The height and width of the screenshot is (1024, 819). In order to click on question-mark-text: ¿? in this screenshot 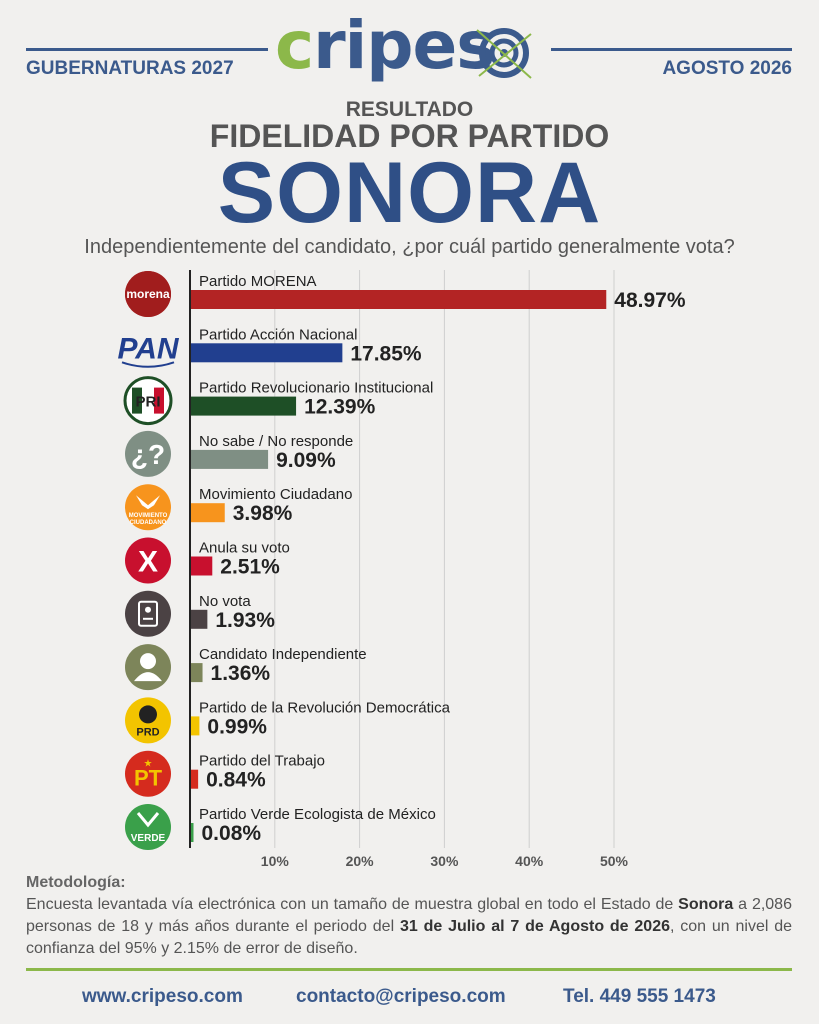, I will do `click(148, 454)`.